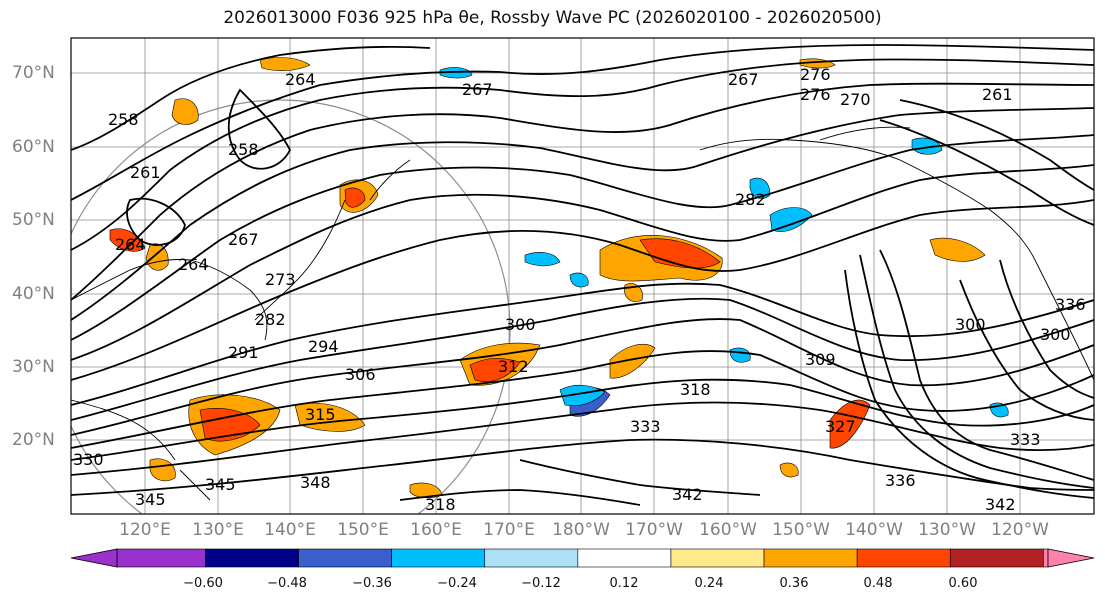 The height and width of the screenshot is (606, 1105). Describe the element at coordinates (794, 583) in the screenshot. I see `colorbar-tick-label: 0.36` at that location.